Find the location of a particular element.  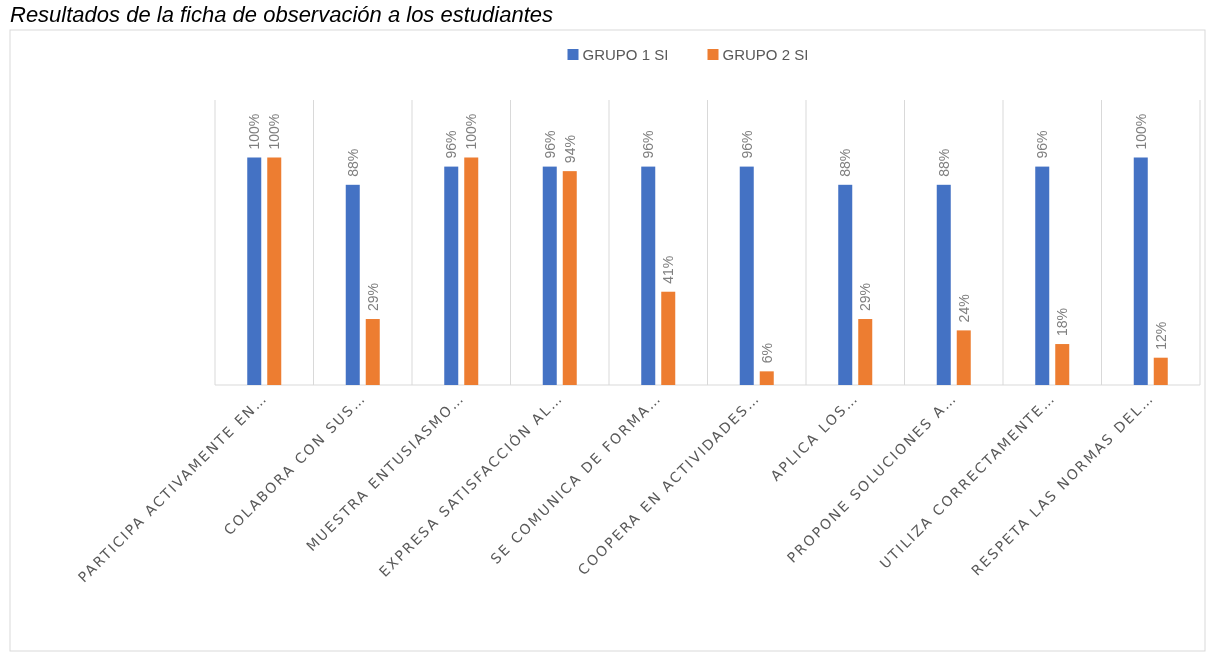

data-label: 6% is located at coordinates (766, 353).